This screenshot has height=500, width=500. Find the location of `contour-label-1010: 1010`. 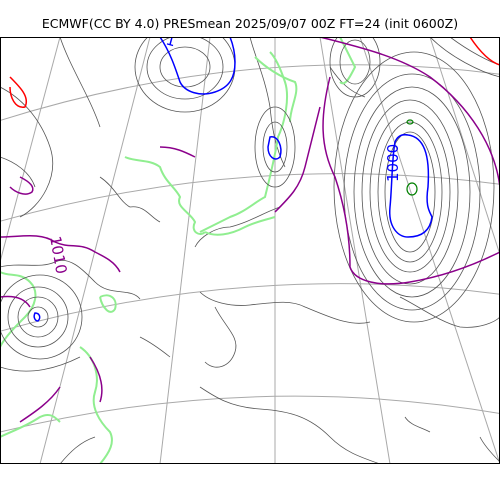

contour-label-1010: 1010 is located at coordinates (58, 255).